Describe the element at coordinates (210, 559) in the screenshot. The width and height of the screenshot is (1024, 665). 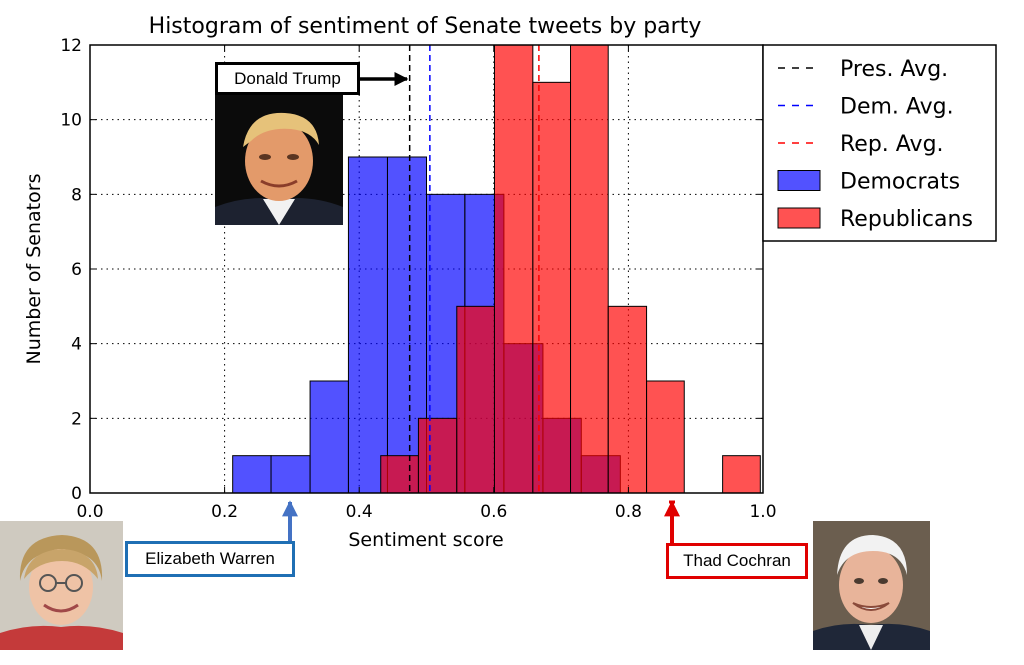
I see `elizabeth-warren-callout: Elizabeth Warren` at that location.